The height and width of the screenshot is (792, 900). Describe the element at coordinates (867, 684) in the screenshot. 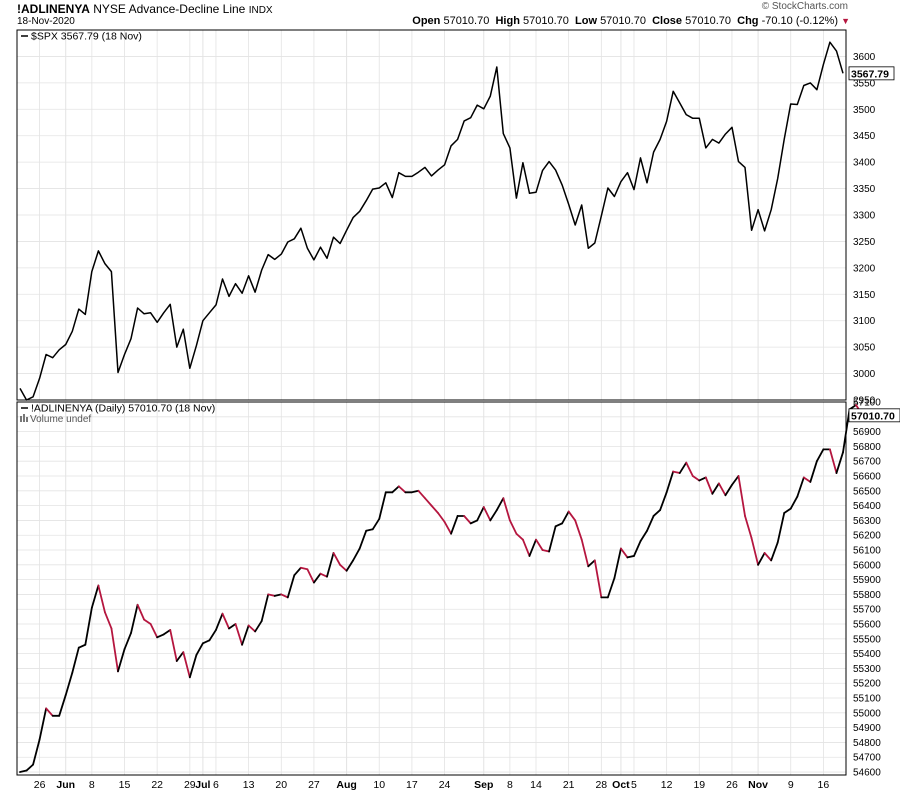

I see `y-tick-label: 55200` at that location.